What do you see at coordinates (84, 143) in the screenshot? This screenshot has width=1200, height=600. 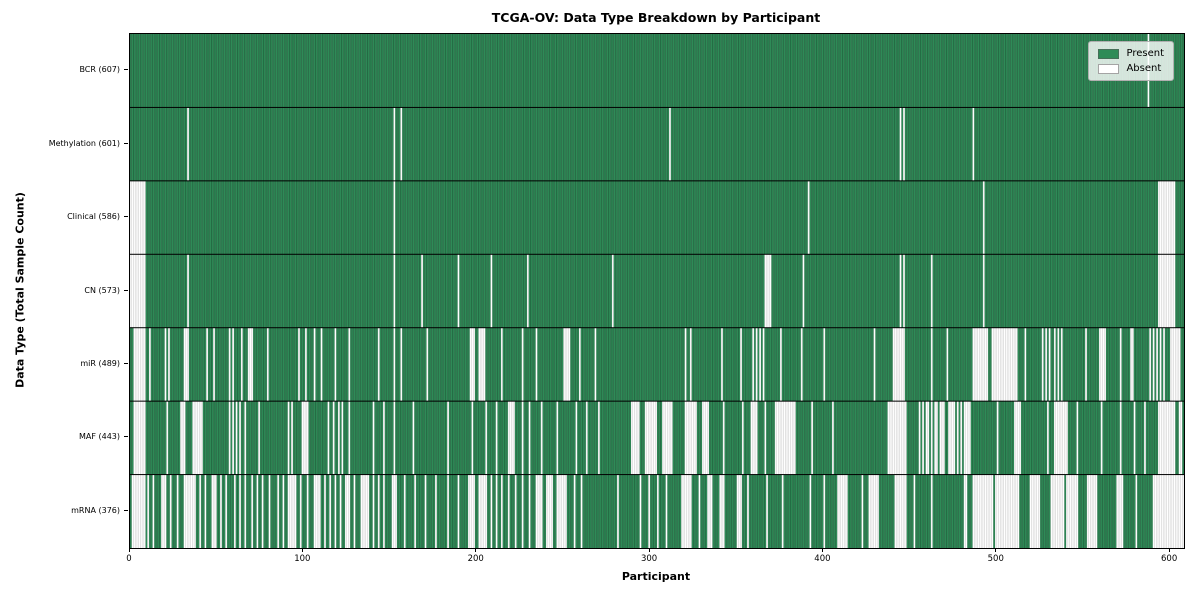 I see `y-tick-label-Methylation: Methylation (601)` at bounding box center [84, 143].